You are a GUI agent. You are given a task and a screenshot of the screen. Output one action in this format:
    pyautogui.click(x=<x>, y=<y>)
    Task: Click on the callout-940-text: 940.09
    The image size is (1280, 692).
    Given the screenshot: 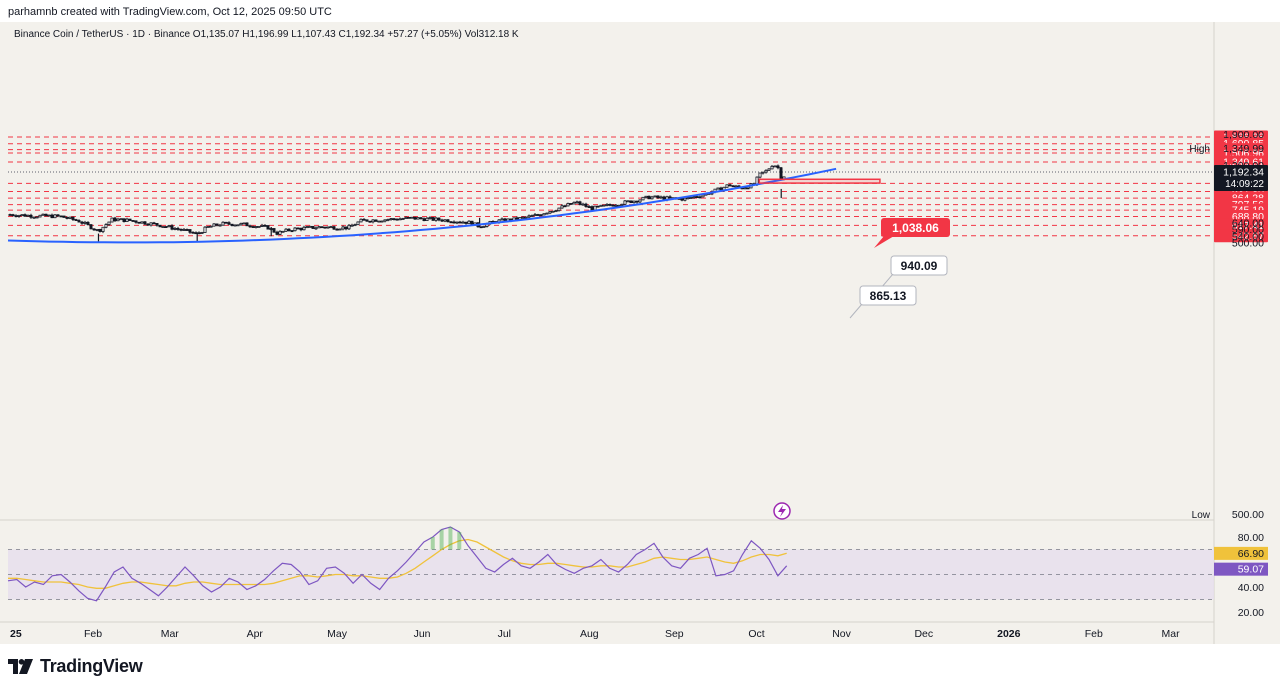 What is the action you would take?
    pyautogui.click(x=919, y=266)
    